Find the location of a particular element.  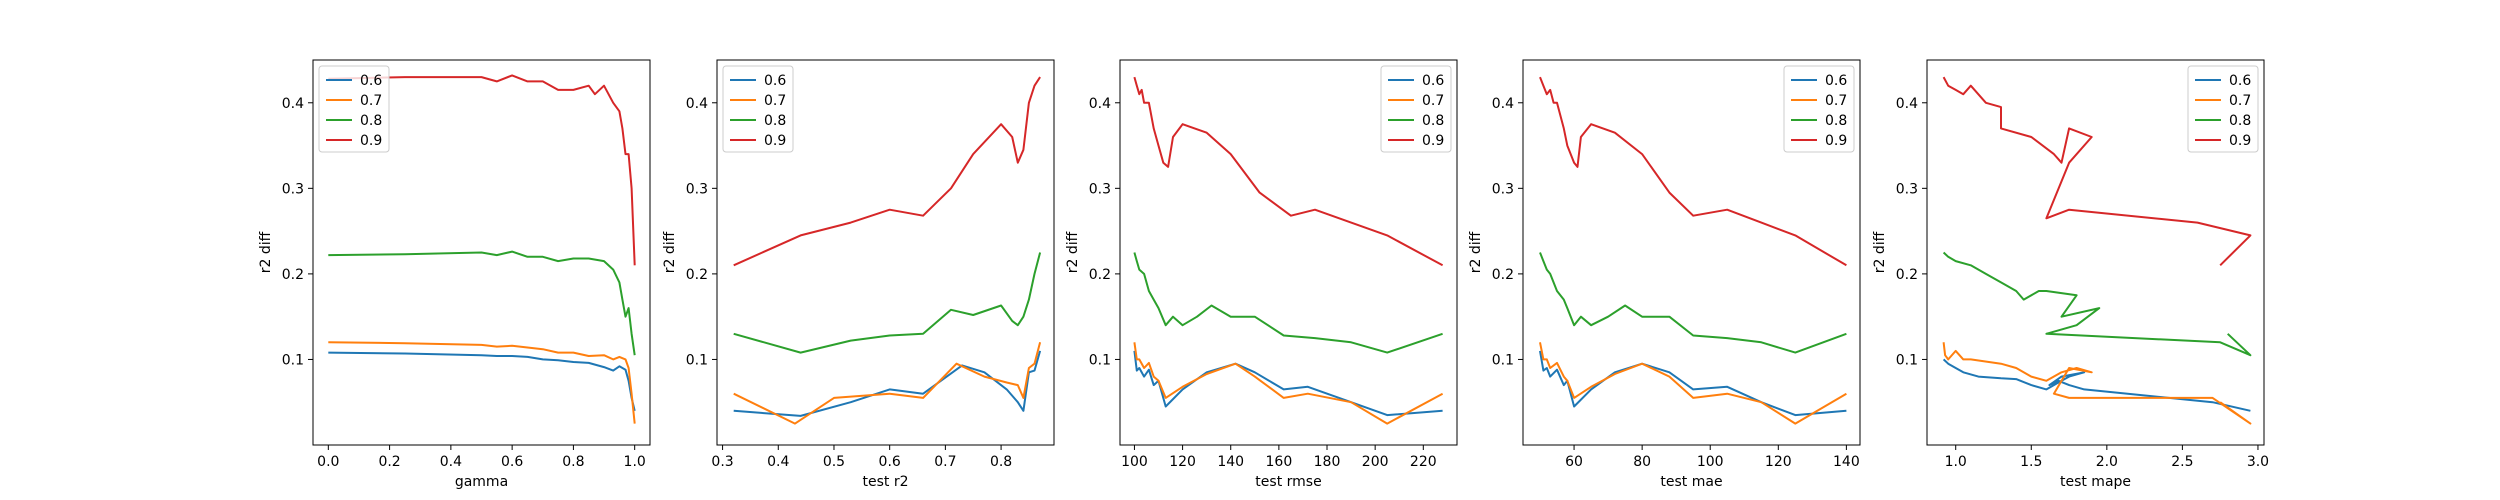

x-tick-label: 2.0 is located at coordinates (2107, 462).